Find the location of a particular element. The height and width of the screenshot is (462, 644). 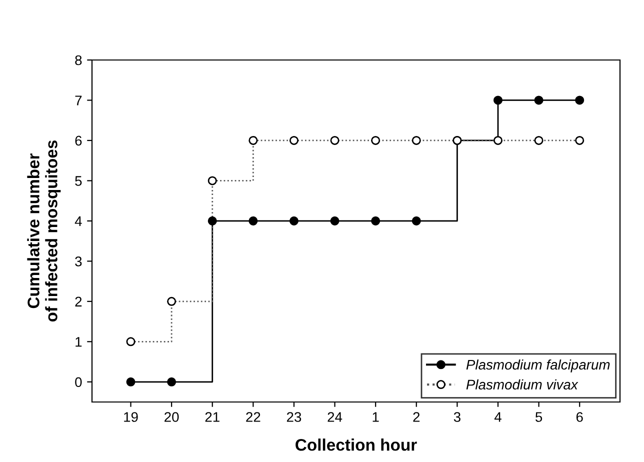

x-tick-label: 19 is located at coordinates (131, 417).